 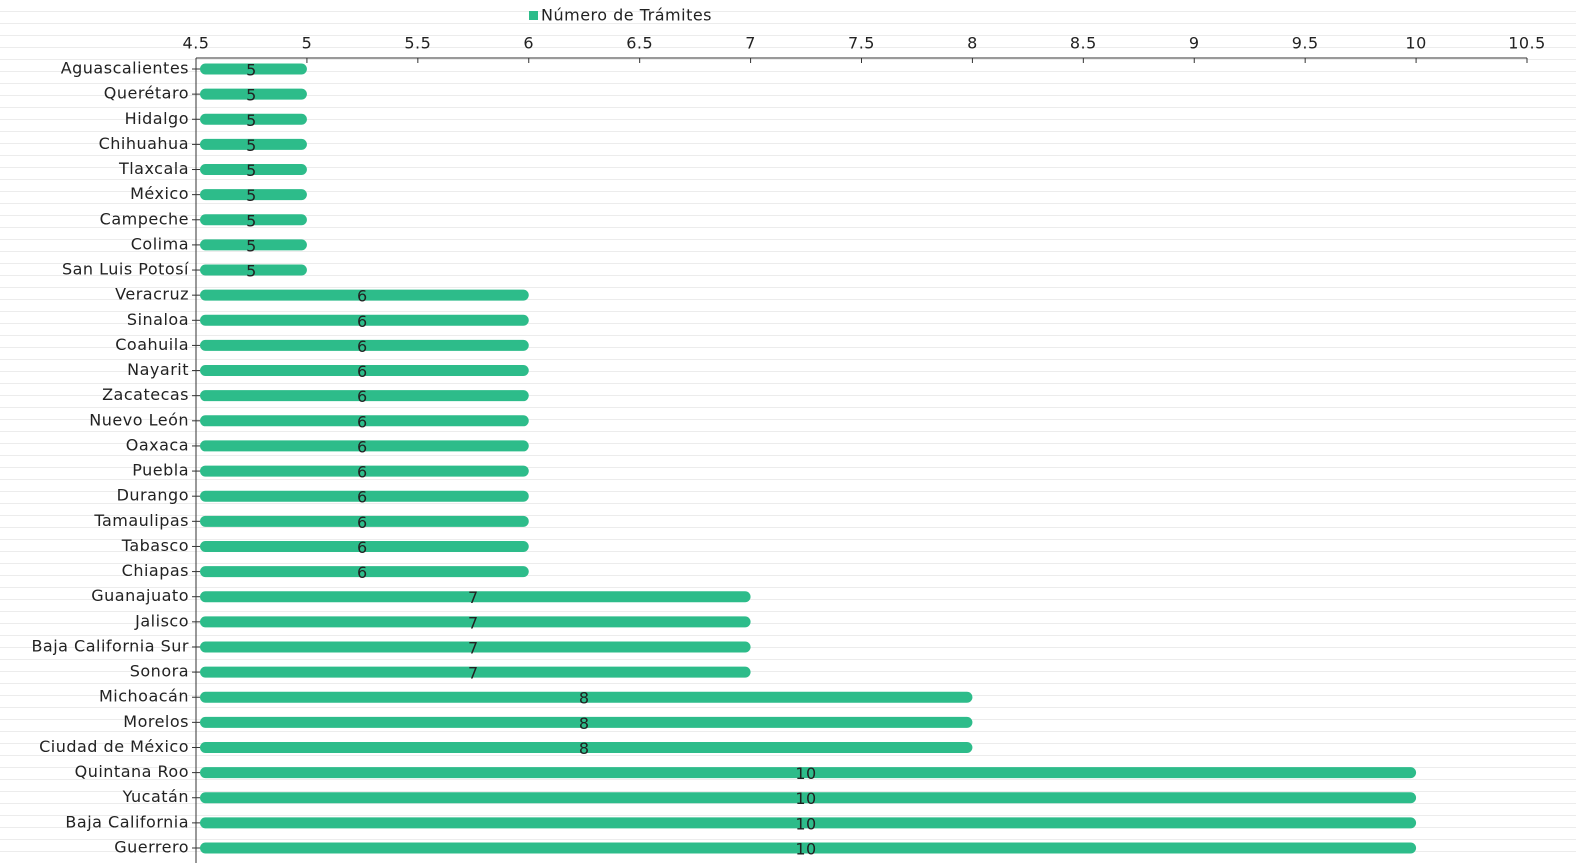 What do you see at coordinates (861, 43) in the screenshot?
I see `x-tick-label: 7.5` at bounding box center [861, 43].